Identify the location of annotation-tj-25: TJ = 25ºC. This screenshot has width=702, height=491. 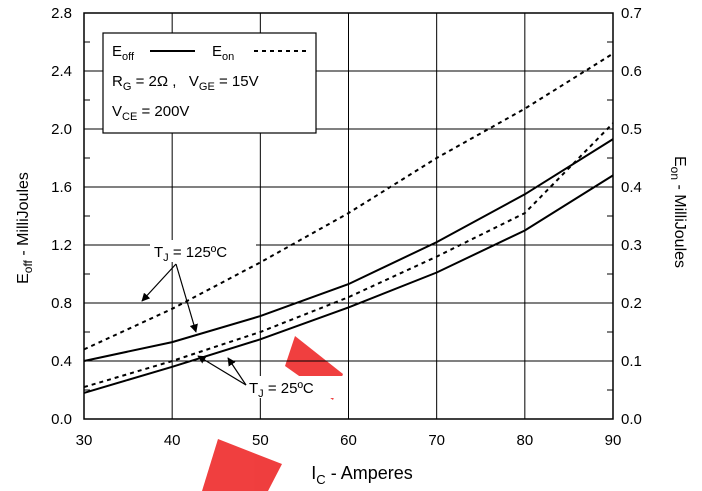
(270, 377).